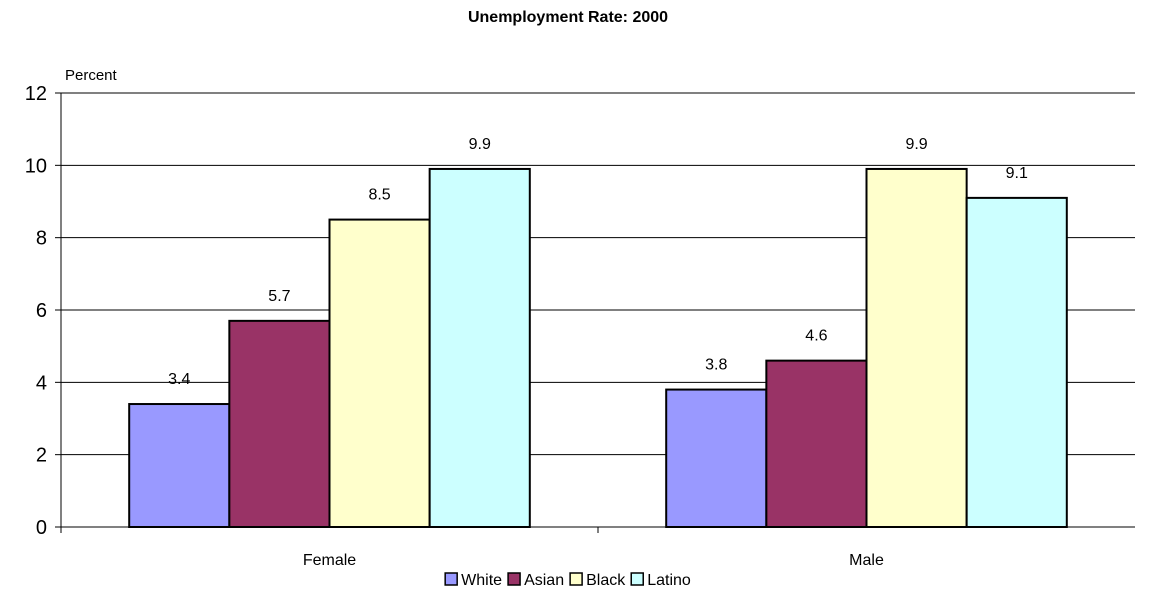 The height and width of the screenshot is (601, 1156). I want to click on bar-white-male, so click(716, 458).